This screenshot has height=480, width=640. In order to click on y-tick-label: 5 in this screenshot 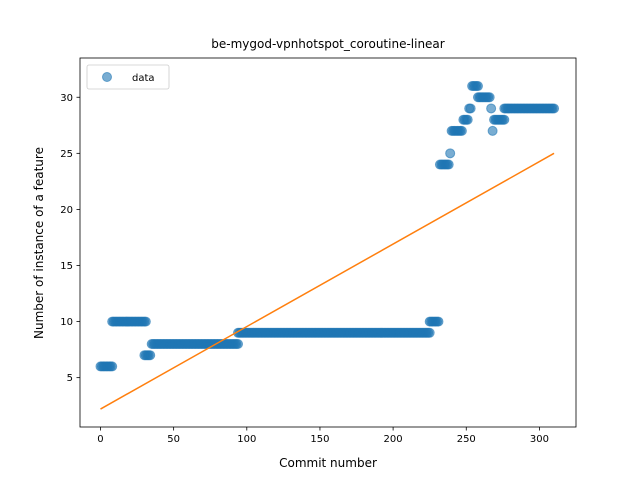, I will do `click(70, 378)`.